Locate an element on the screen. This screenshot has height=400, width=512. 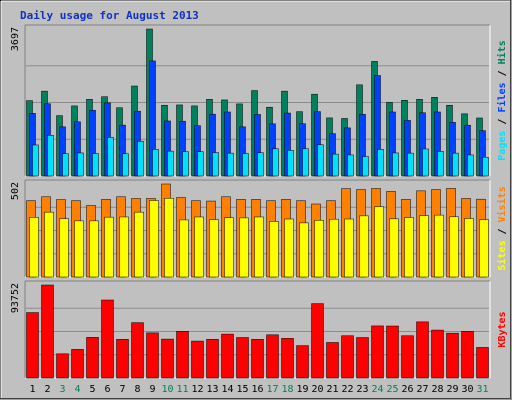
day-label-21: 21 is located at coordinates (332, 389).